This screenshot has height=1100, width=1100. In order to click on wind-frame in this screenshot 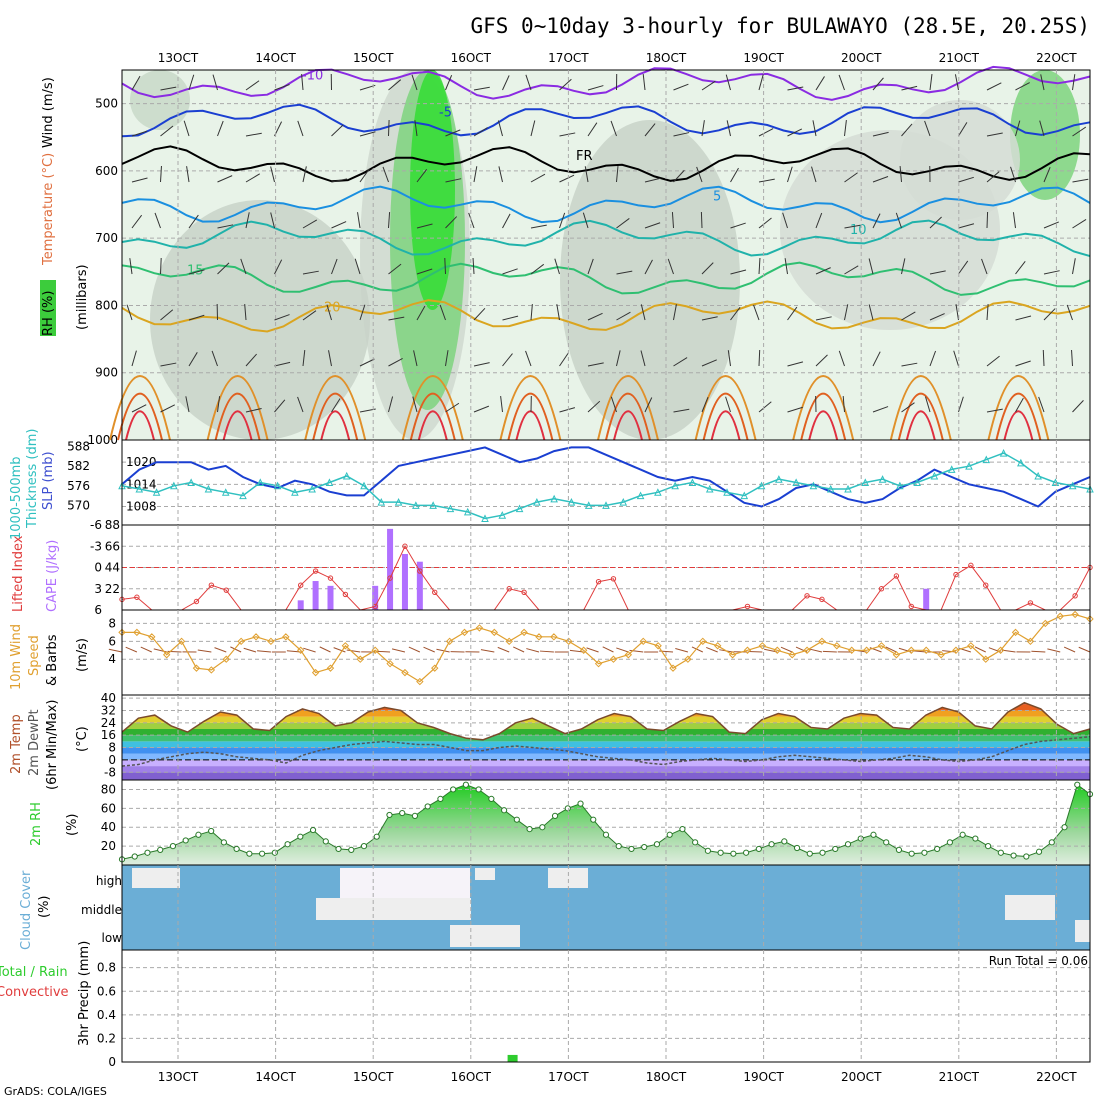, I will do `click(606, 652)`.